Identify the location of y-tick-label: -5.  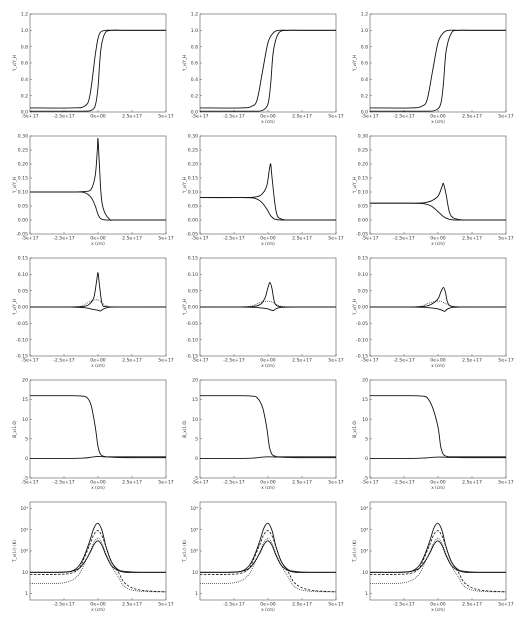
(25, 479).